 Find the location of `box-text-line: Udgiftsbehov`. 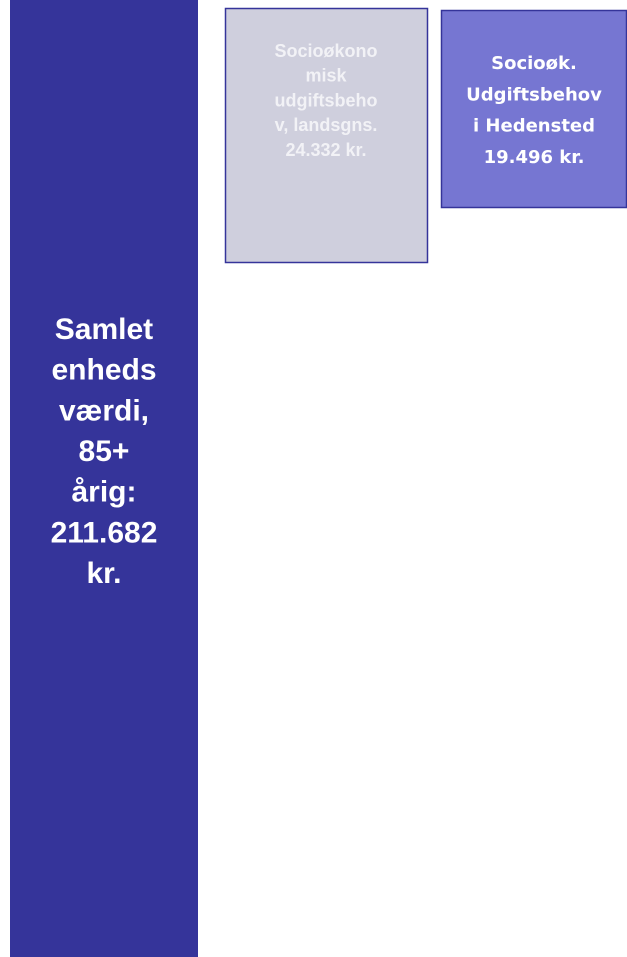

box-text-line: Udgiftsbehov is located at coordinates (534, 94).